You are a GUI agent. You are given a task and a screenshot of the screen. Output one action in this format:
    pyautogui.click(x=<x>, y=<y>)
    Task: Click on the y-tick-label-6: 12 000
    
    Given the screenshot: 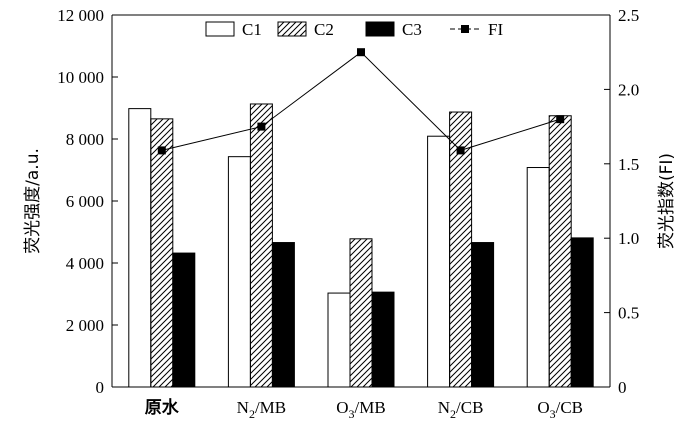 What is the action you would take?
    pyautogui.click(x=80, y=15)
    